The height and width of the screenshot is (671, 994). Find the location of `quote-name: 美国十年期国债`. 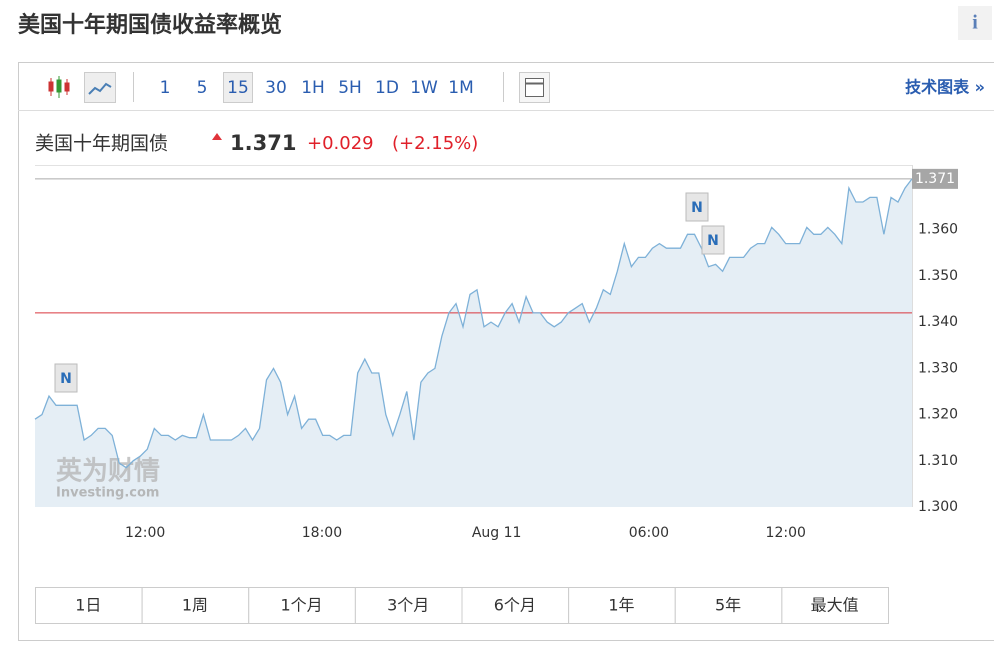

quote-name: 美国十年期国债 is located at coordinates (101, 144).